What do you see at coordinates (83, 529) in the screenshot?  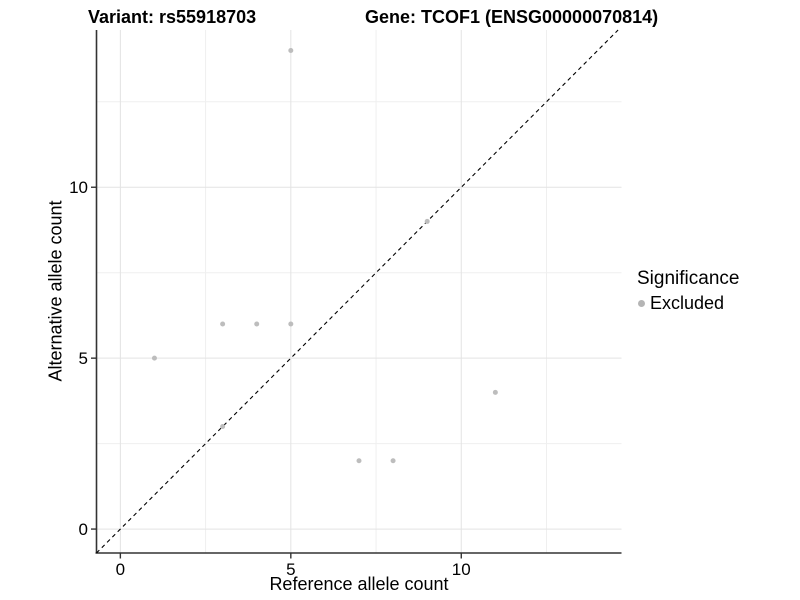 I see `y-tick-label: 0` at bounding box center [83, 529].